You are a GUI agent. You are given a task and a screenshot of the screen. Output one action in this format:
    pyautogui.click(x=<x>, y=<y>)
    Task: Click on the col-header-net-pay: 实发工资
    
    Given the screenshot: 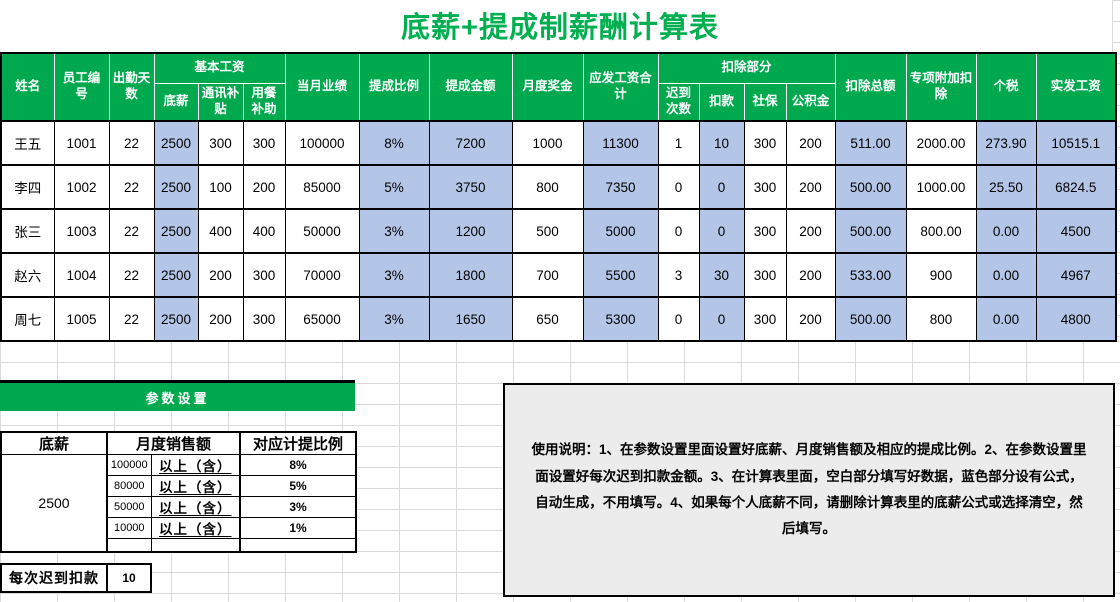 What is the action you would take?
    pyautogui.click(x=1076, y=87)
    